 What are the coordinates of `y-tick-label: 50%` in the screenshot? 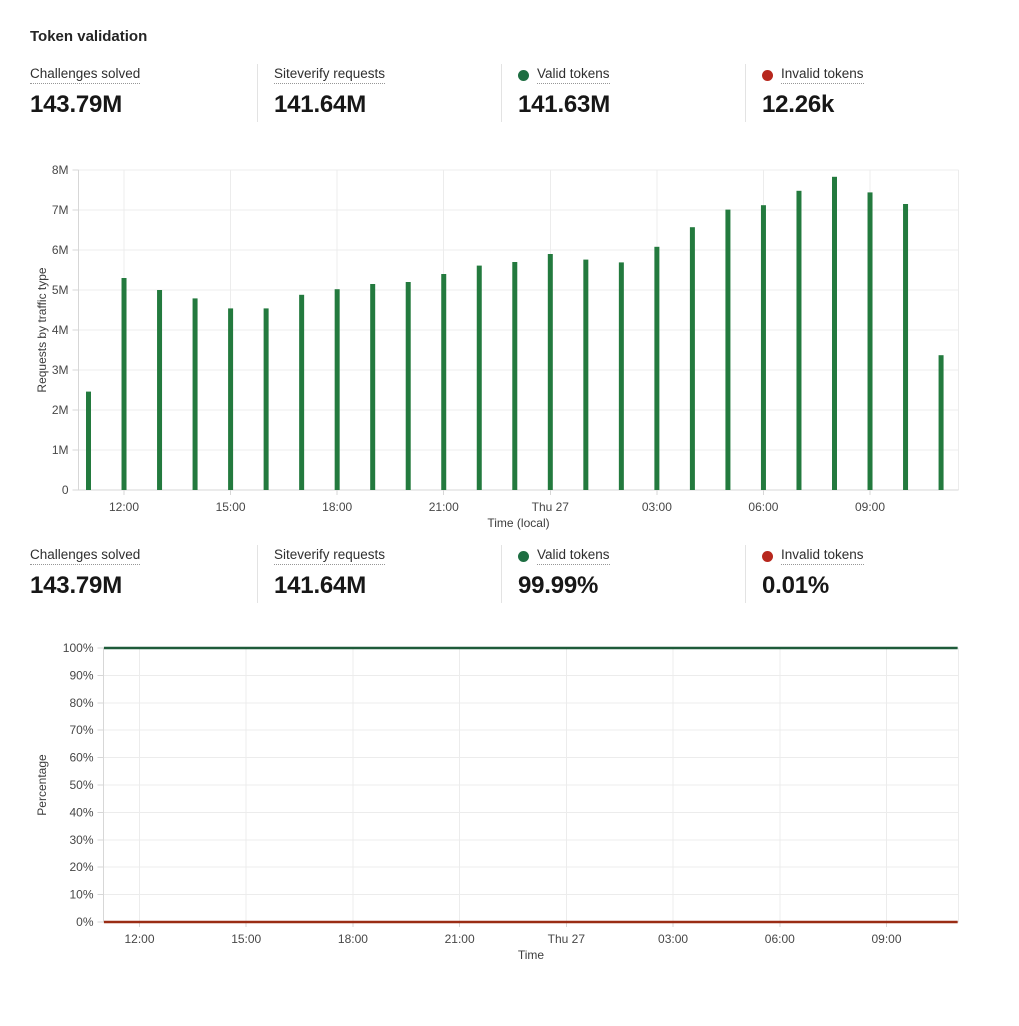 It's located at (81, 785).